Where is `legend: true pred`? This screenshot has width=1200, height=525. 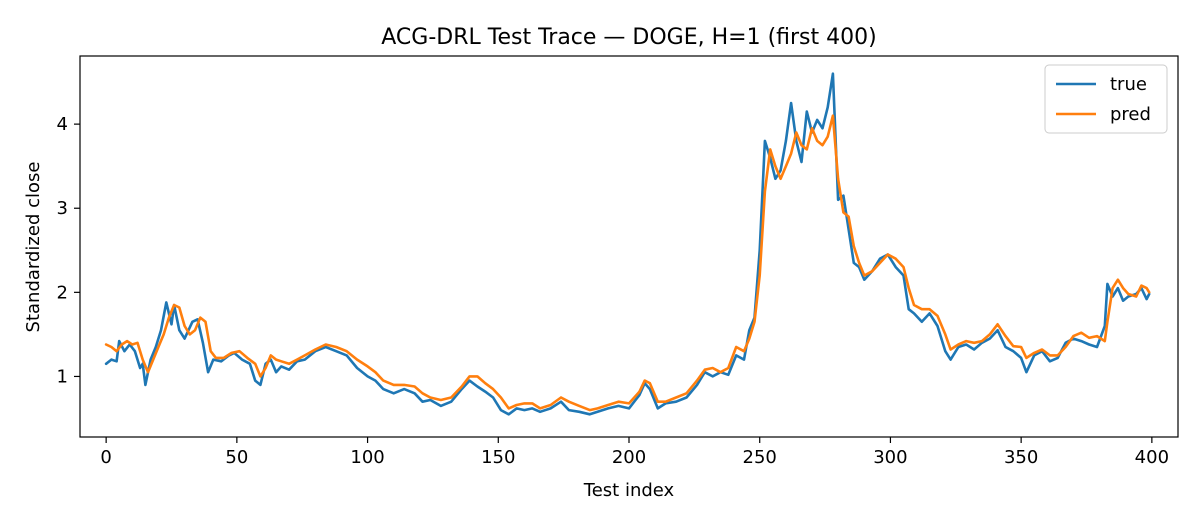
legend: true pred is located at coordinates (1106, 99).